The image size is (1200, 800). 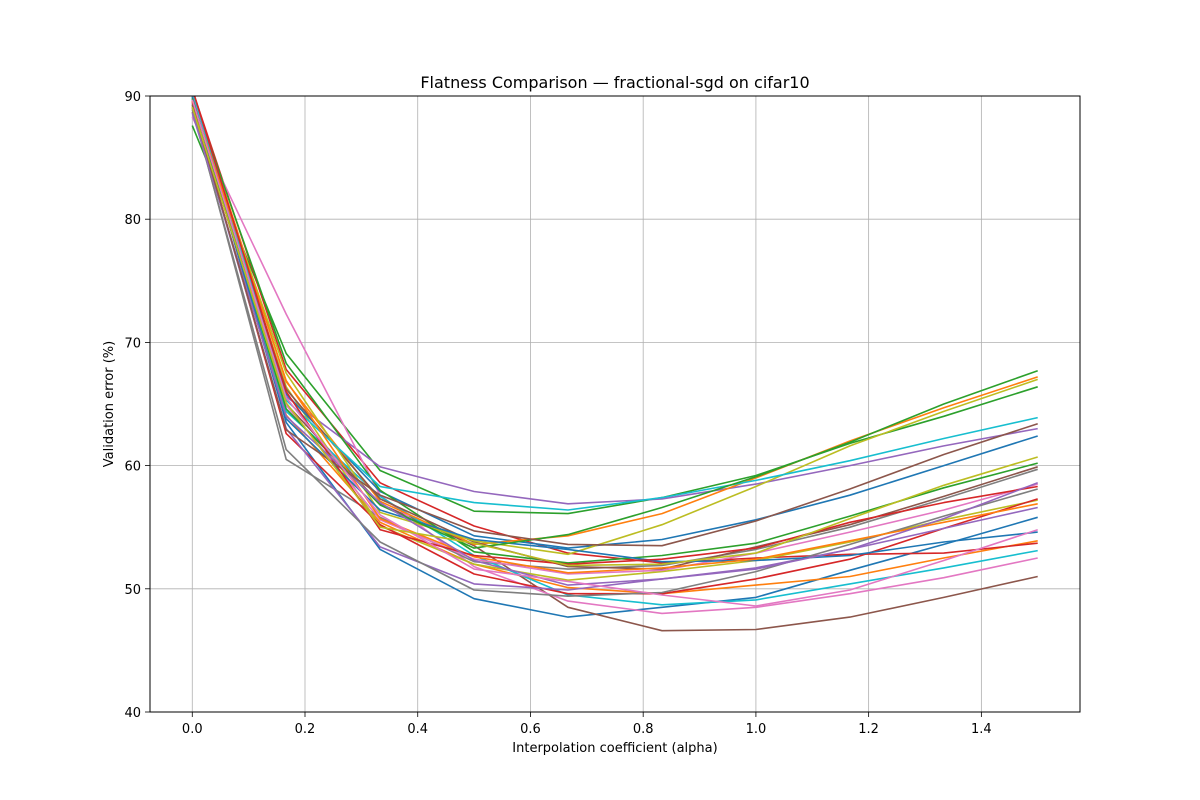 What do you see at coordinates (137, 405) in the screenshot?
I see `y-axis: 40 50 60 70 80 90` at bounding box center [137, 405].